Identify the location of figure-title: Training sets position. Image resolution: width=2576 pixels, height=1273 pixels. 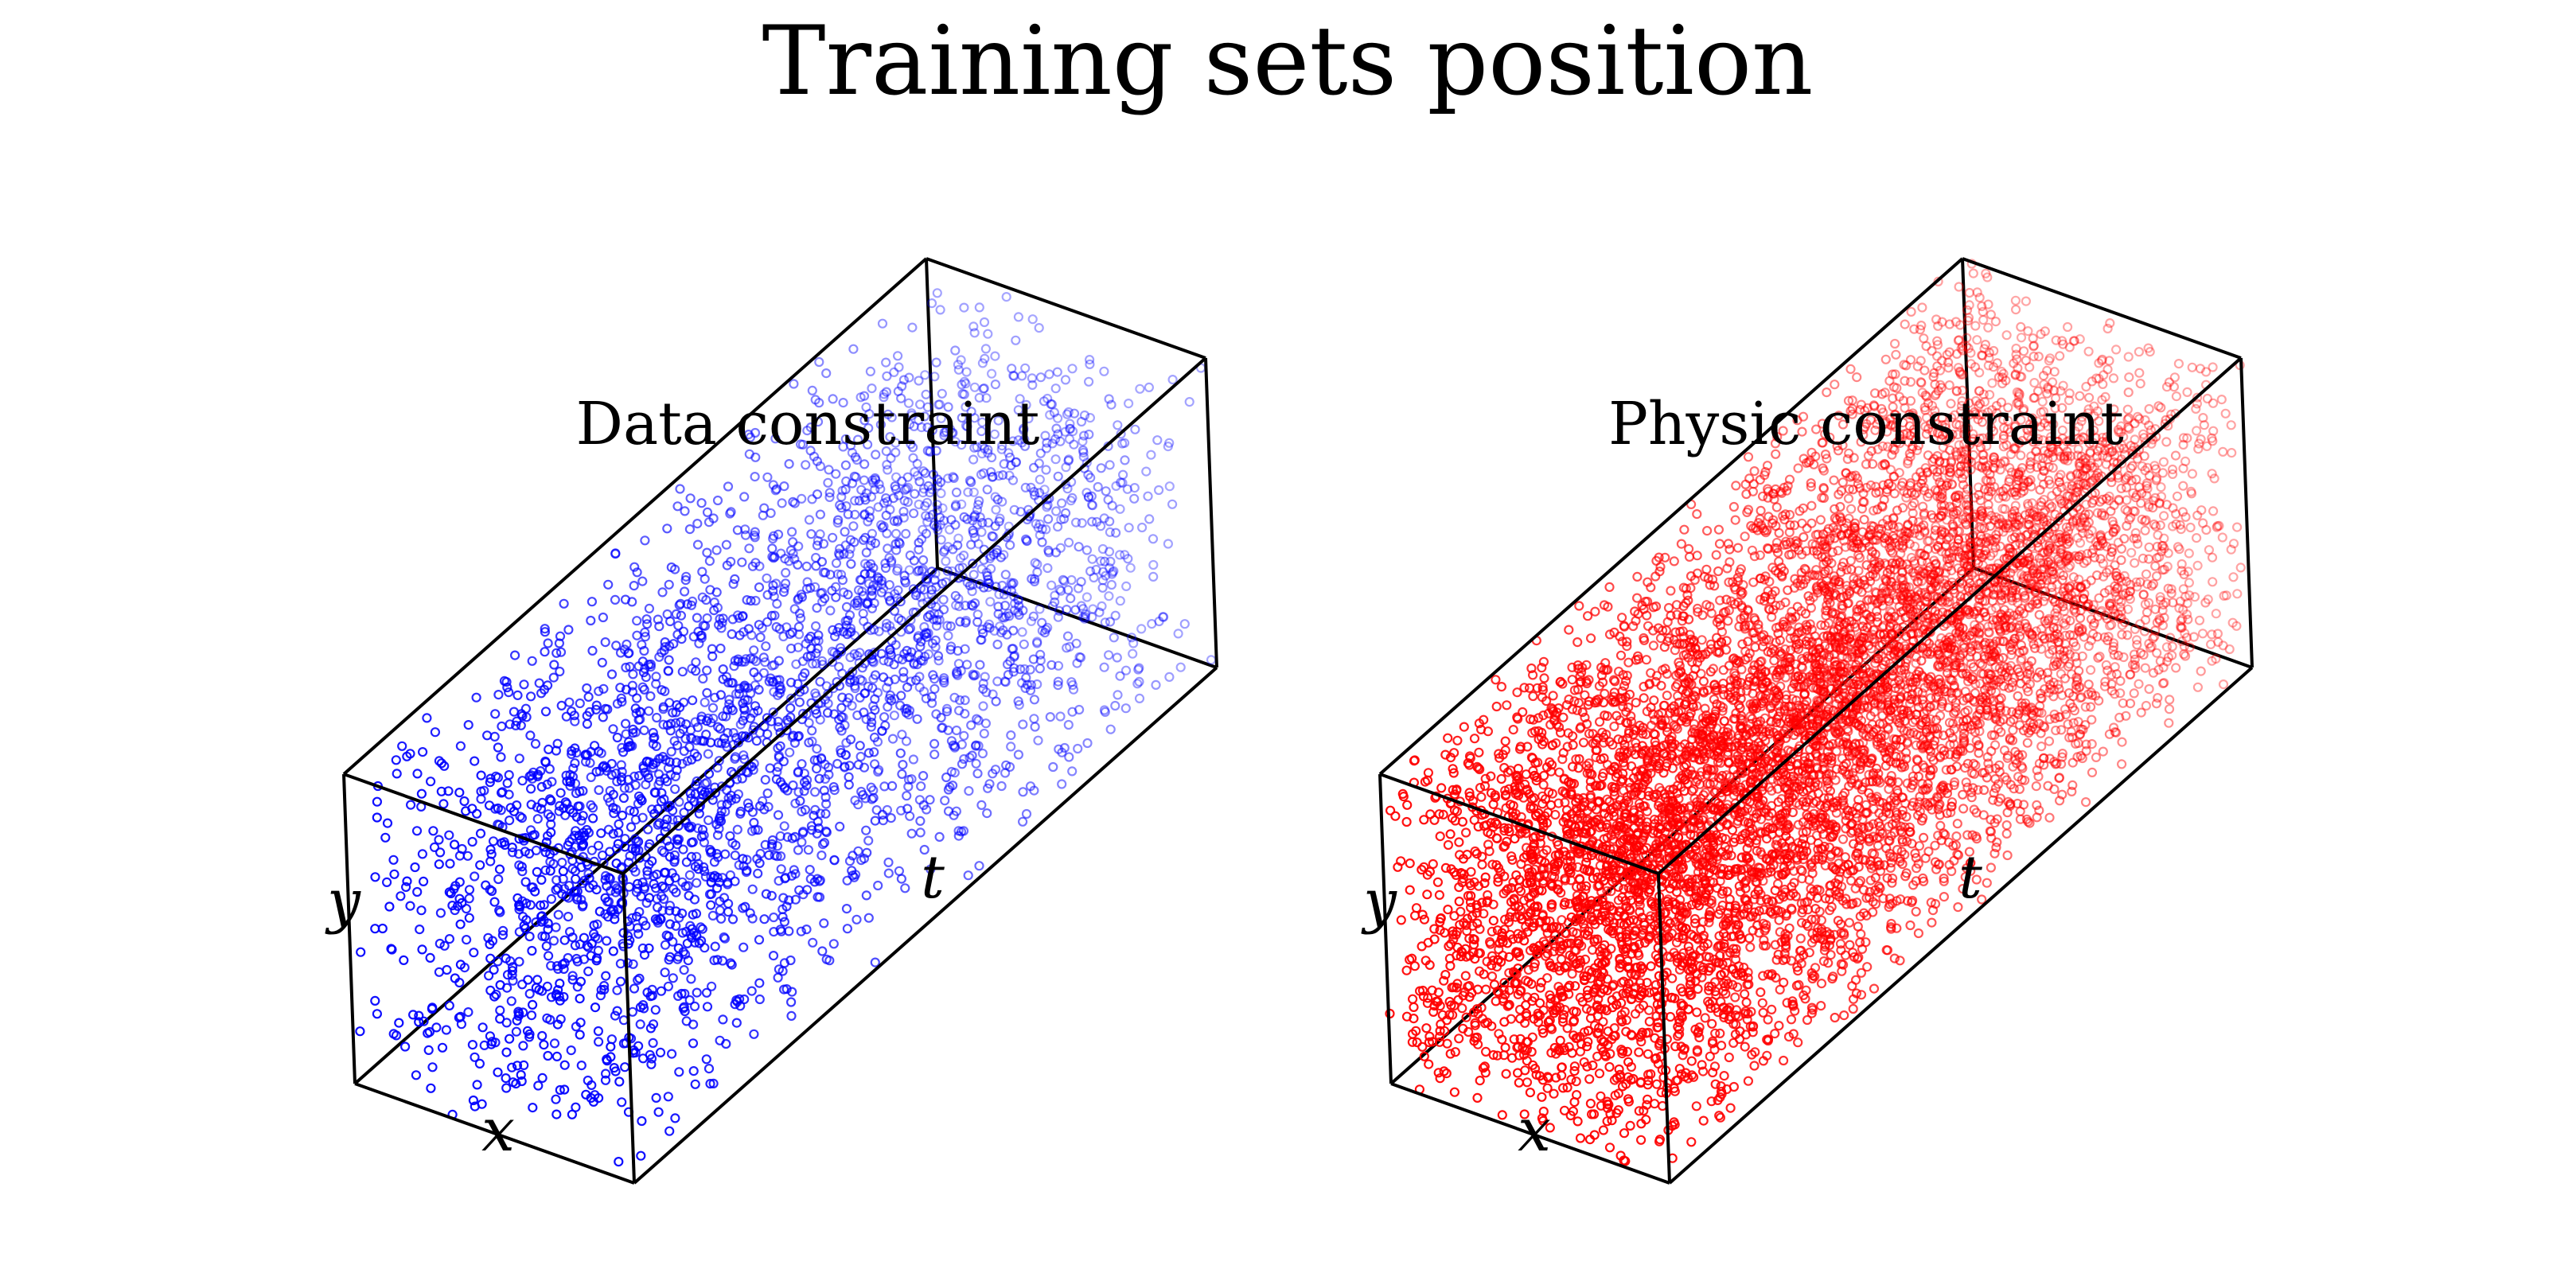
(1288, 61).